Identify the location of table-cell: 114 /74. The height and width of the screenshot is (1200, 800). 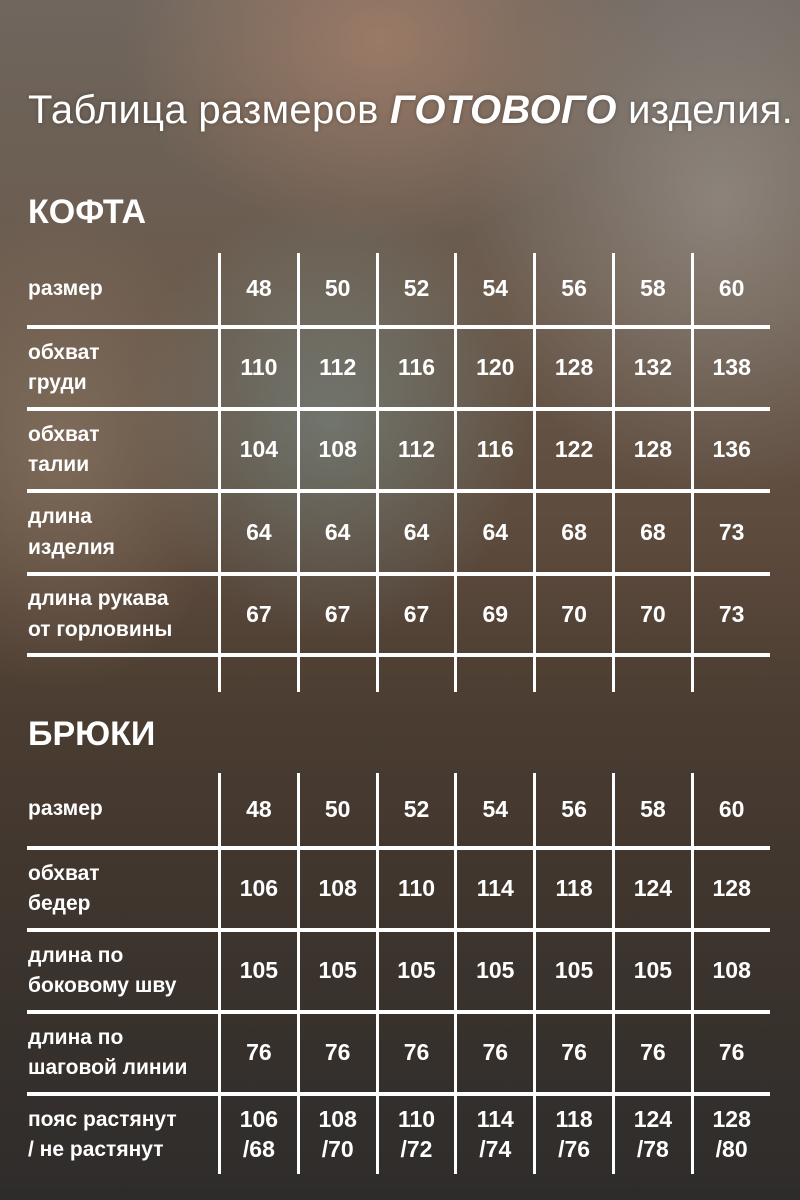
(493, 1135).